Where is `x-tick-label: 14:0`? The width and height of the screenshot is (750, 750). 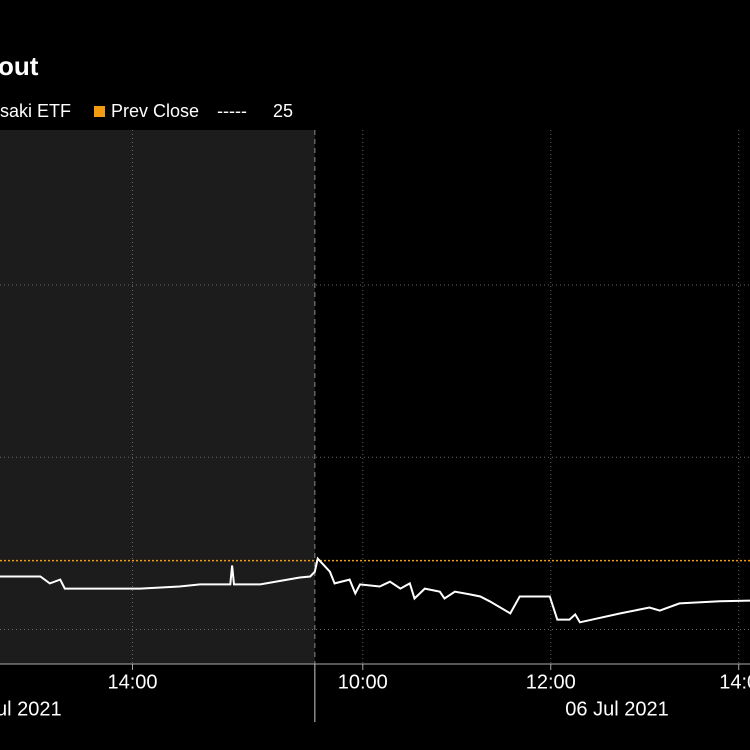
x-tick-label: 14:0 is located at coordinates (734, 682).